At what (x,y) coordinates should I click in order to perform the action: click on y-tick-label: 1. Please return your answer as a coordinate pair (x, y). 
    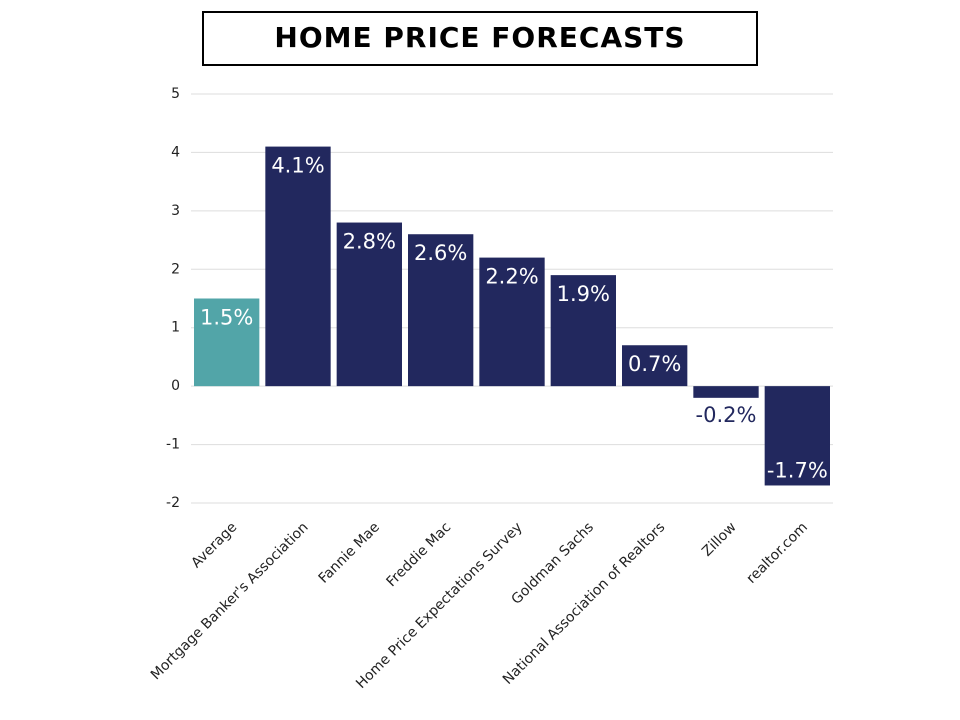
    Looking at the image, I should click on (175, 328).